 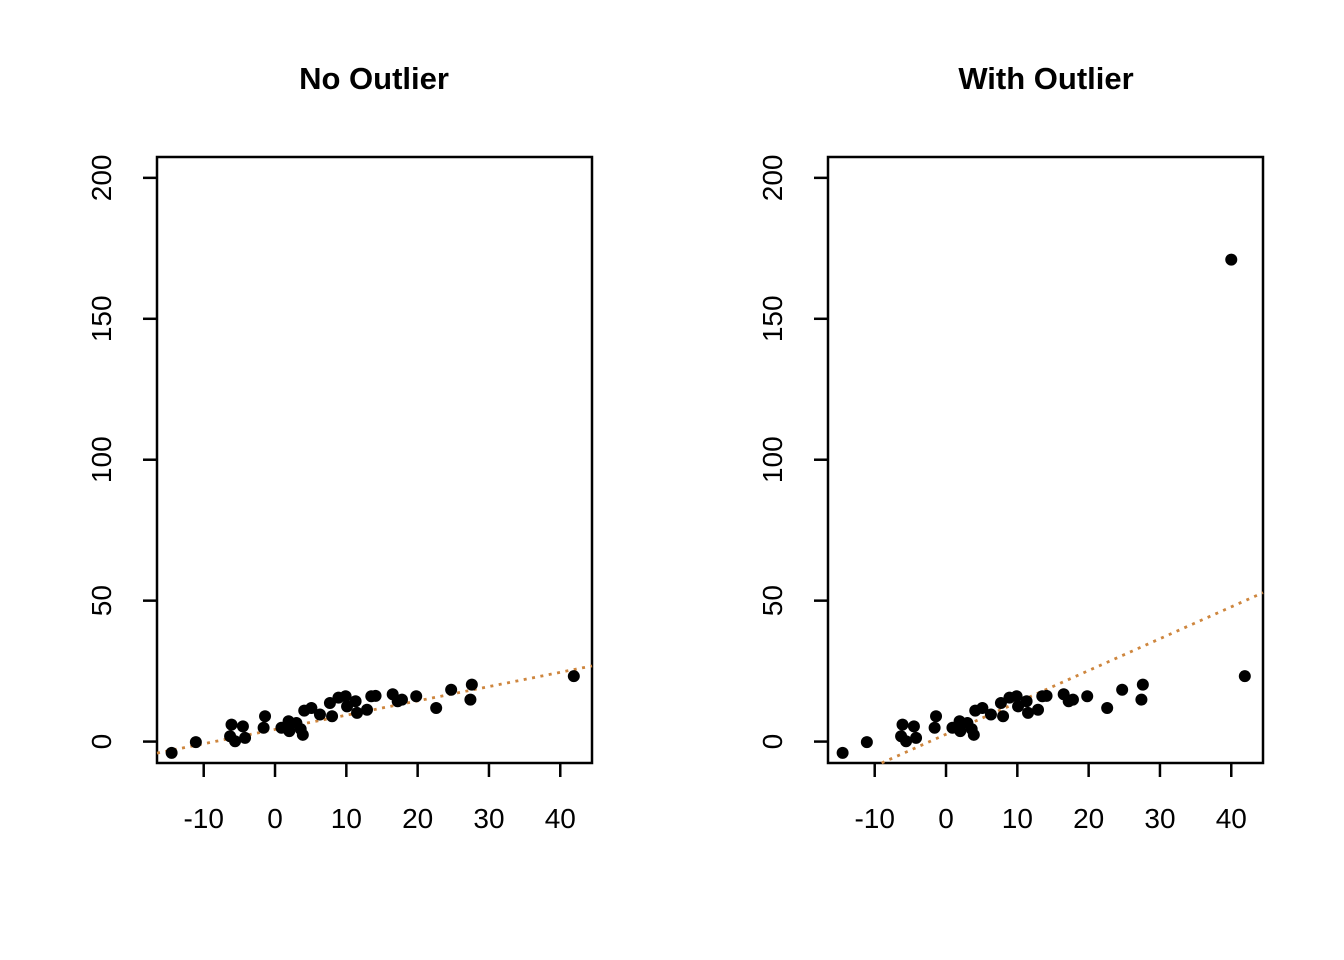 What do you see at coordinates (374, 78) in the screenshot?
I see `panel-title-no-outlier: No Outlier` at bounding box center [374, 78].